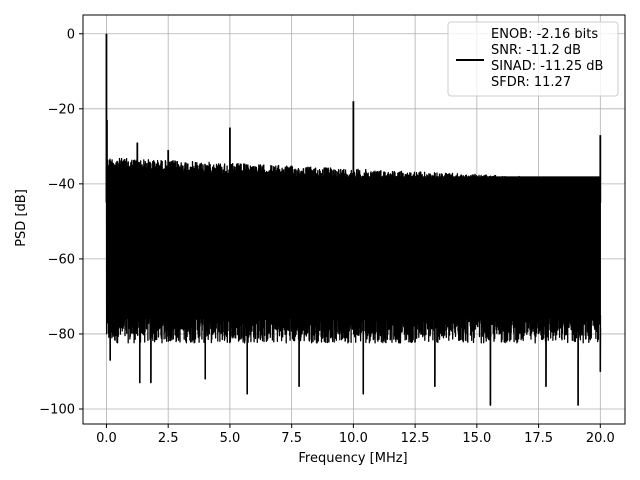 Image resolution: width=640 pixels, height=480 pixels. What do you see at coordinates (61, 184) in the screenshot?
I see `y-tick-label: −40` at bounding box center [61, 184].